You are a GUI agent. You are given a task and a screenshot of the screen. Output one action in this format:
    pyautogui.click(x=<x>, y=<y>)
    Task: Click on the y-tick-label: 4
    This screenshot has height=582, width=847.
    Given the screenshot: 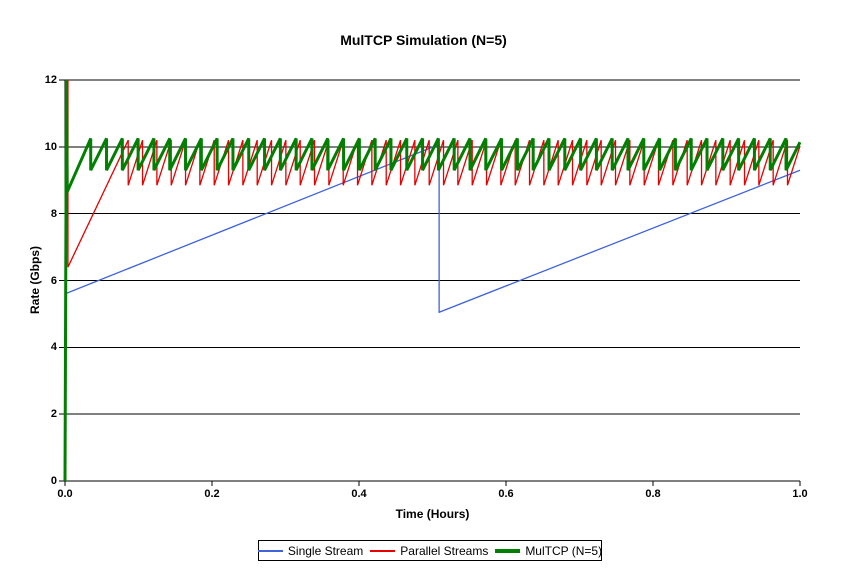 What is the action you would take?
    pyautogui.click(x=53, y=347)
    